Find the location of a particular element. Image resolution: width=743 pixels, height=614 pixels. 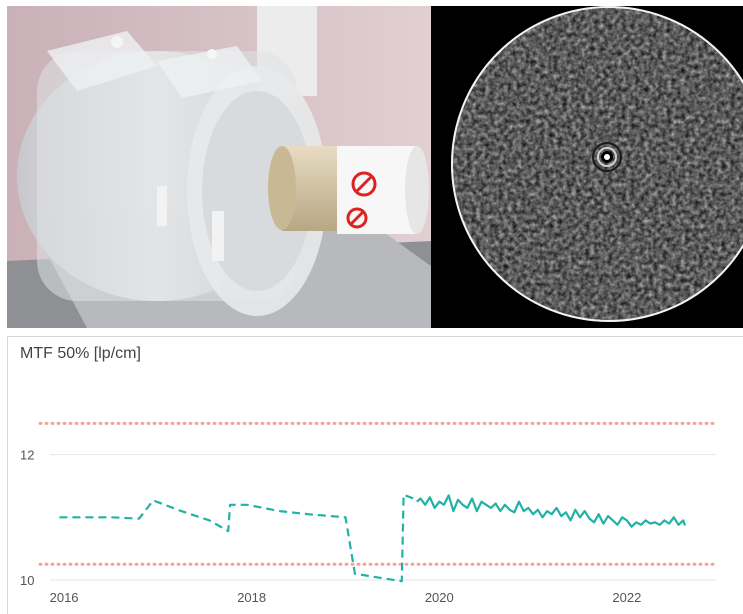

series-line-solid is located at coordinates (551, 511).